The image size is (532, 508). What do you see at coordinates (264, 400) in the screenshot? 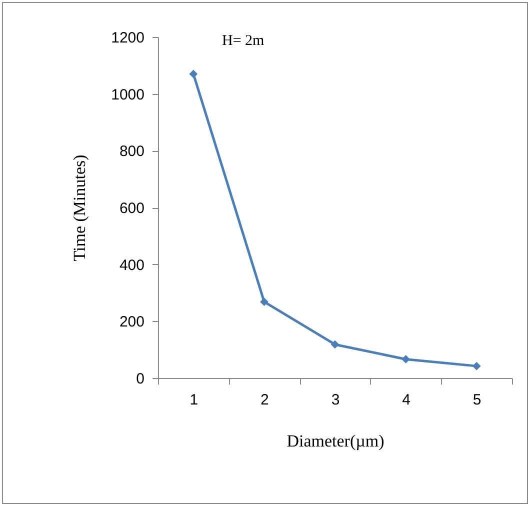
I see `x-tick-label: 2` at bounding box center [264, 400].